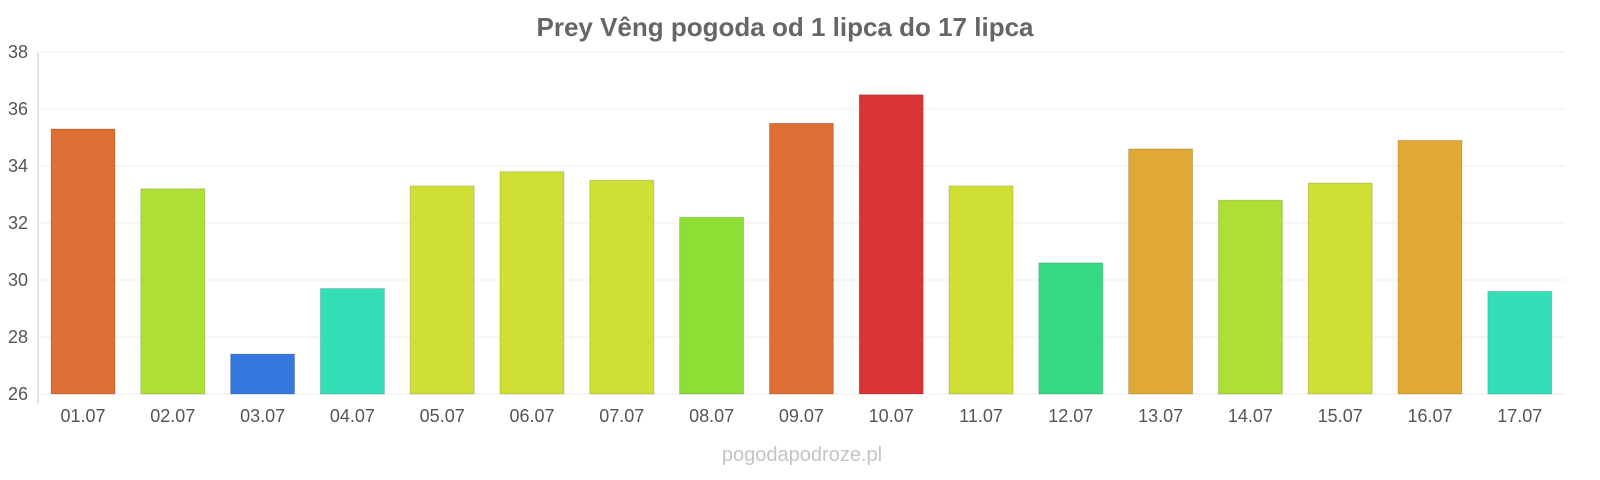  Describe the element at coordinates (1430, 267) in the screenshot. I see `bar-16.07` at that location.